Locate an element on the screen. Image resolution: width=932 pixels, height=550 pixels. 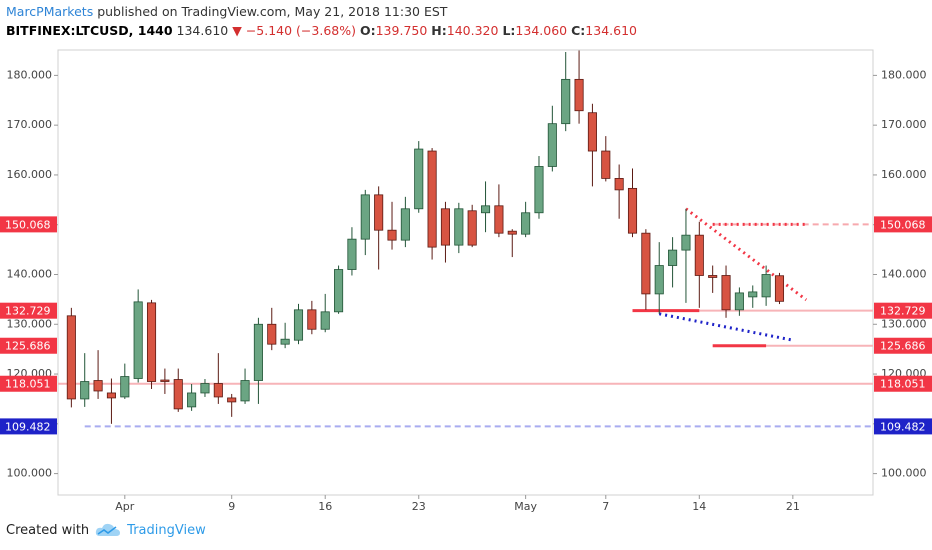
x-tick-label: 7 is located at coordinates (605, 506).